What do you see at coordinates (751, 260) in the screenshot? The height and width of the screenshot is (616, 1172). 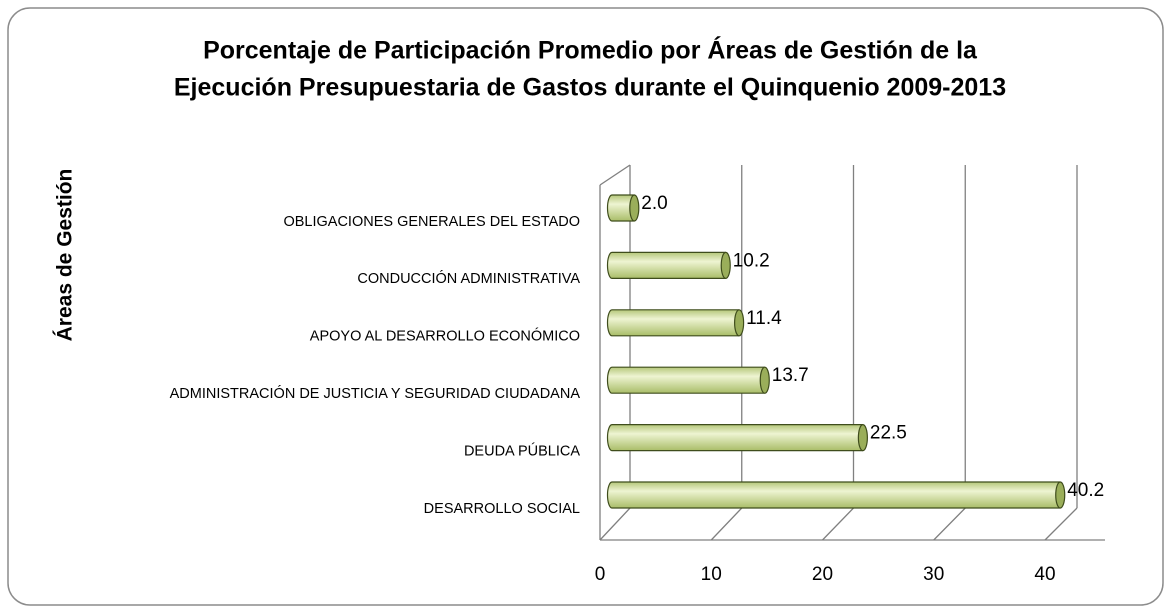 I see `value-label: 10.2` at bounding box center [751, 260].